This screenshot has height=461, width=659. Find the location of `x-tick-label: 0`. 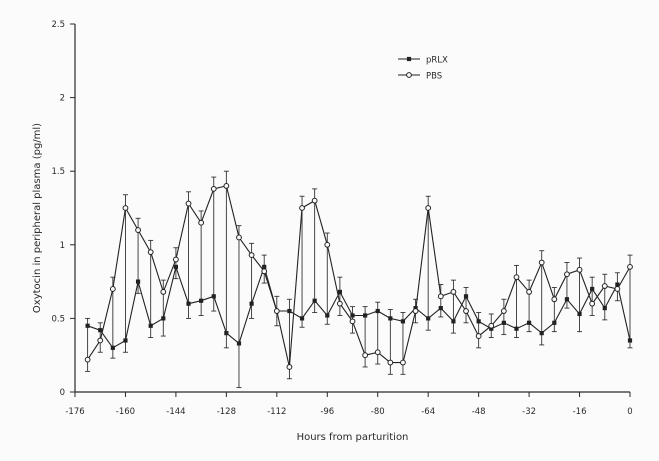

x-tick-label: 0 is located at coordinates (629, 412).